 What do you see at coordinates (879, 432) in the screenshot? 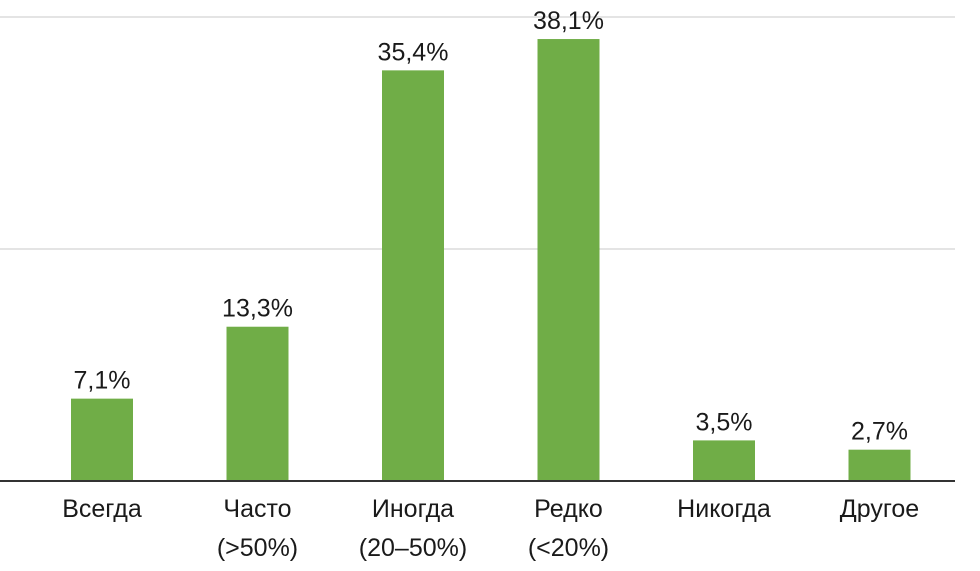
I see `value-label-5: 2,7%` at bounding box center [879, 432].